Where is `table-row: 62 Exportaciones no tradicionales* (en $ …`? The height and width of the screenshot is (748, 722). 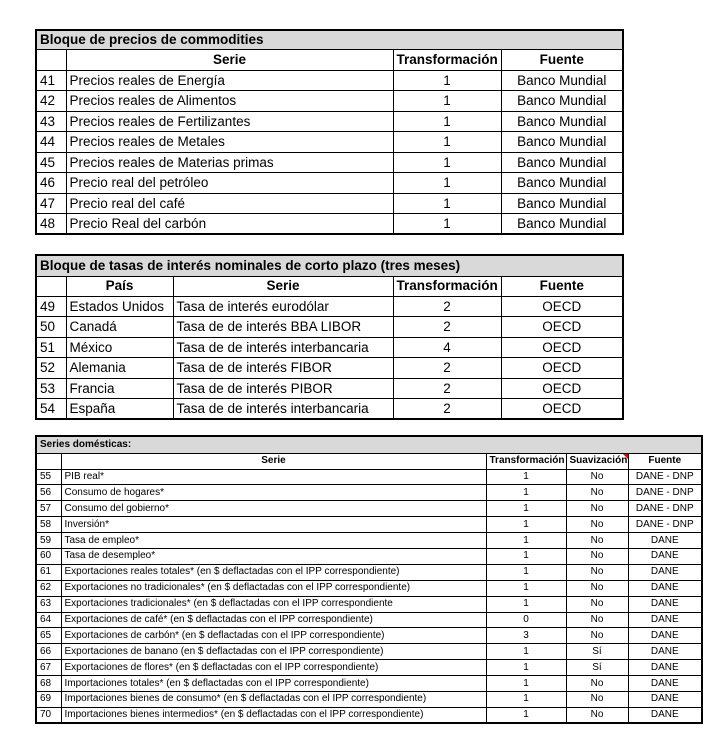
table-row: 62 Exportaciones no tradicionales* (en $ … is located at coordinates (369, 588).